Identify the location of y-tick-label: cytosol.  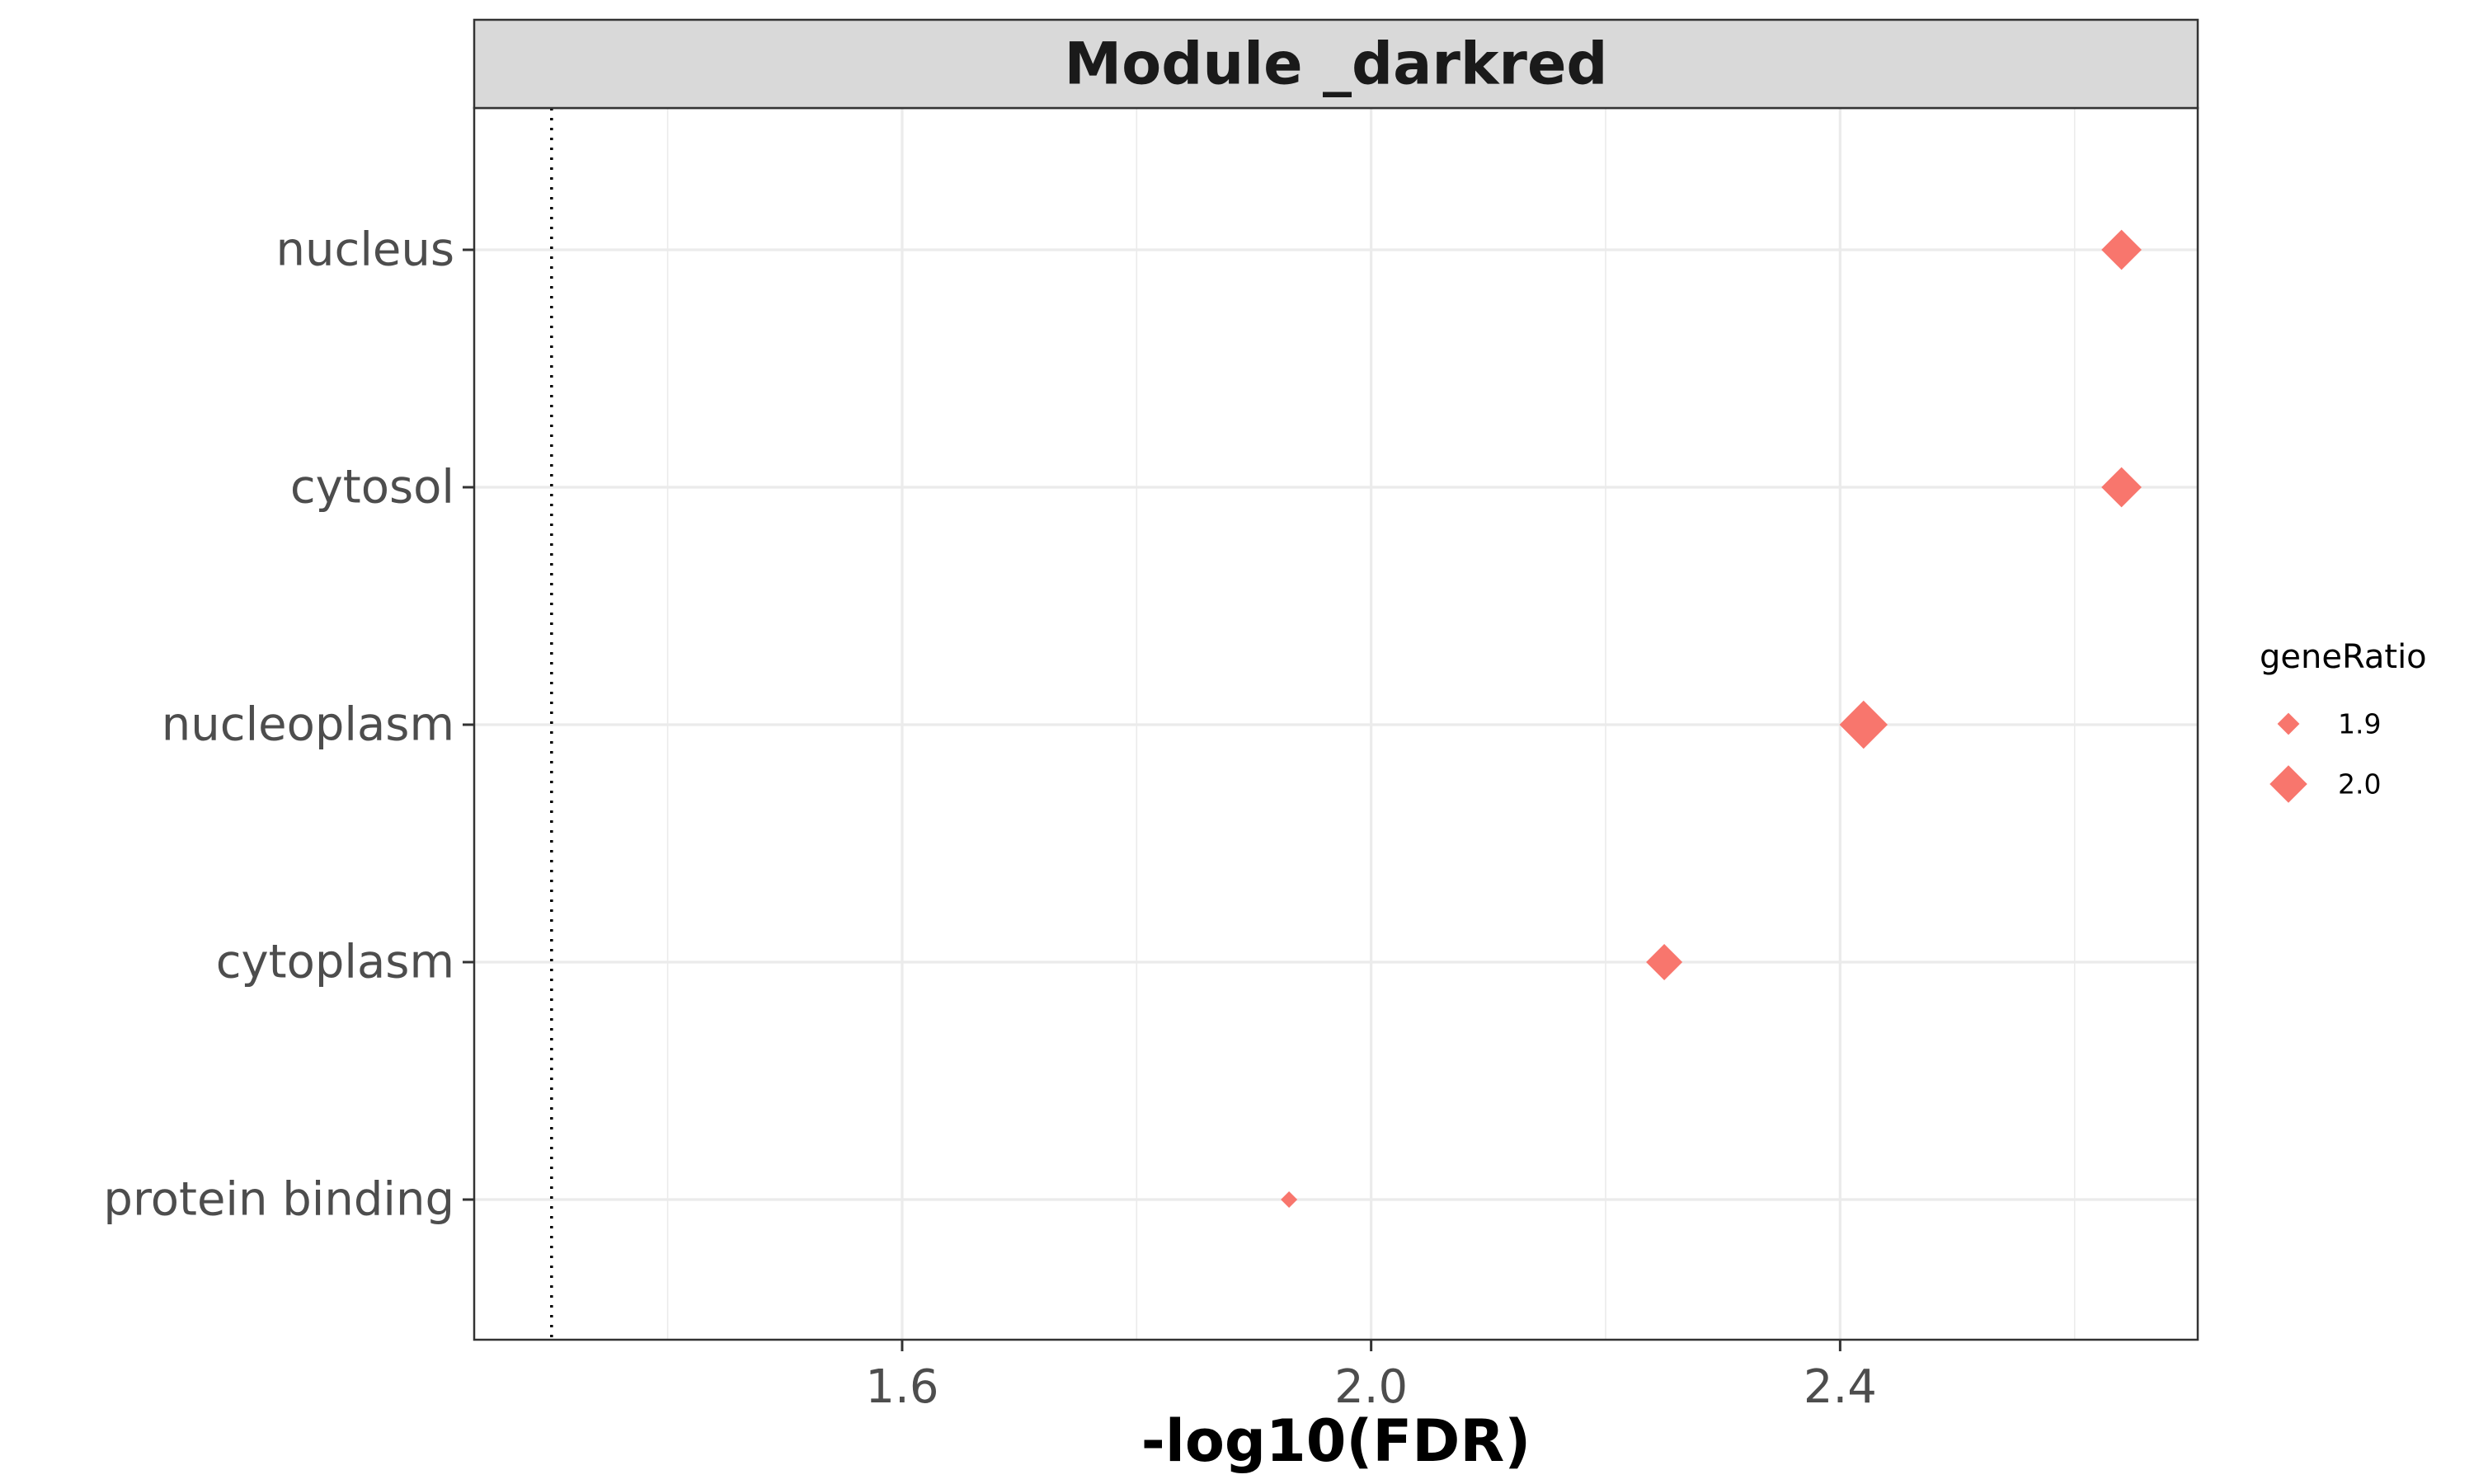
(372, 487).